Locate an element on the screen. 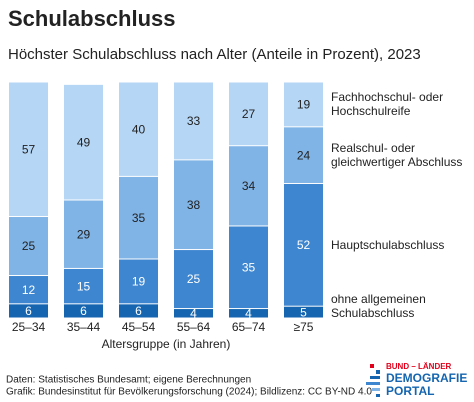 Image resolution: width=474 pixels, height=402 pixels. value-label: 52 is located at coordinates (304, 245).